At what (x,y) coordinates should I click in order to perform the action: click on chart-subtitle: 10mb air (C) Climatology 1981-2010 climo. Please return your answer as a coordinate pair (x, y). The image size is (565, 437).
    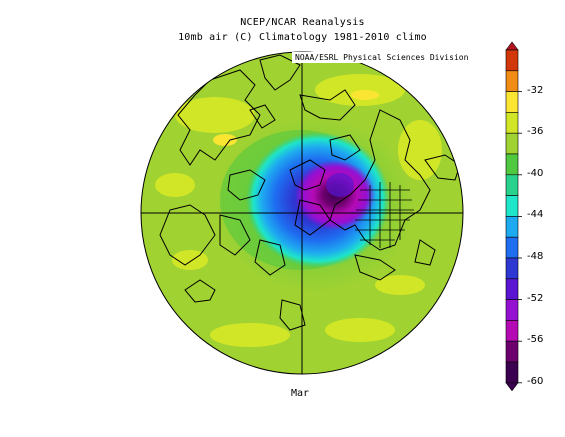
    Looking at the image, I should click on (302, 37).